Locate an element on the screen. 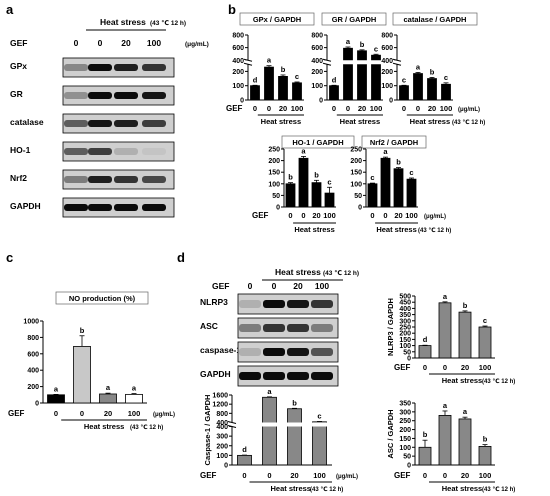  bar-break is located at coordinates (294, 424).